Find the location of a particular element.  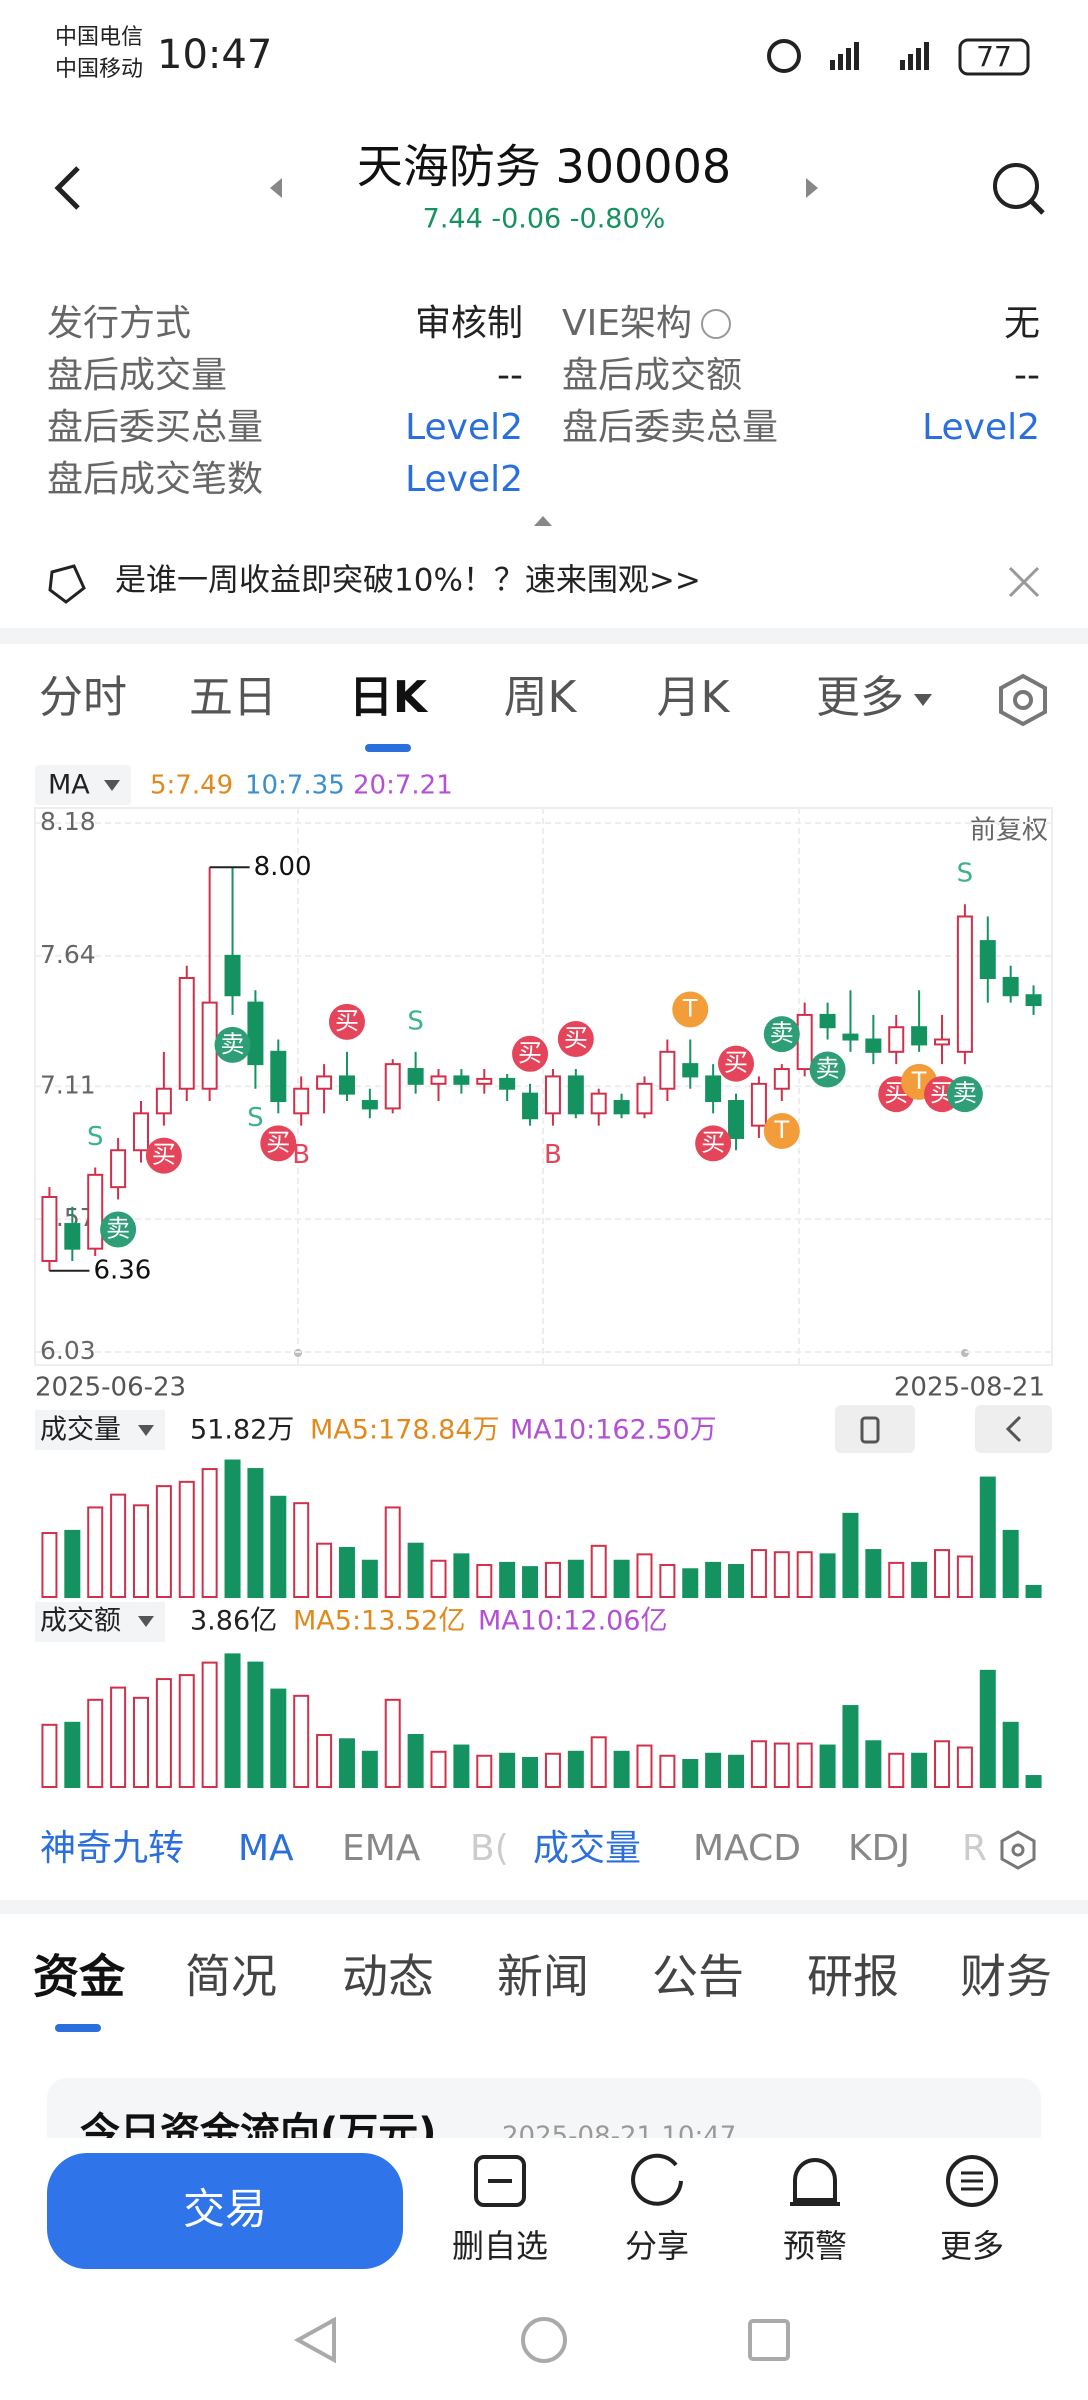

ma-selector is located at coordinates (83, 785).